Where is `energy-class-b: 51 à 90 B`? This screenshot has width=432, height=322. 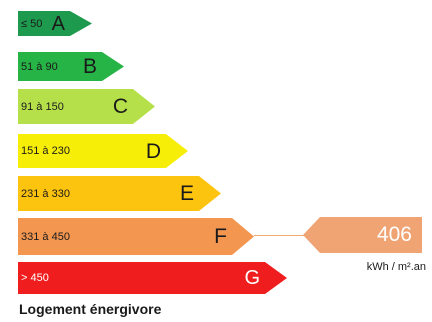
energy-class-b: 51 à 90 B is located at coordinates (71, 66).